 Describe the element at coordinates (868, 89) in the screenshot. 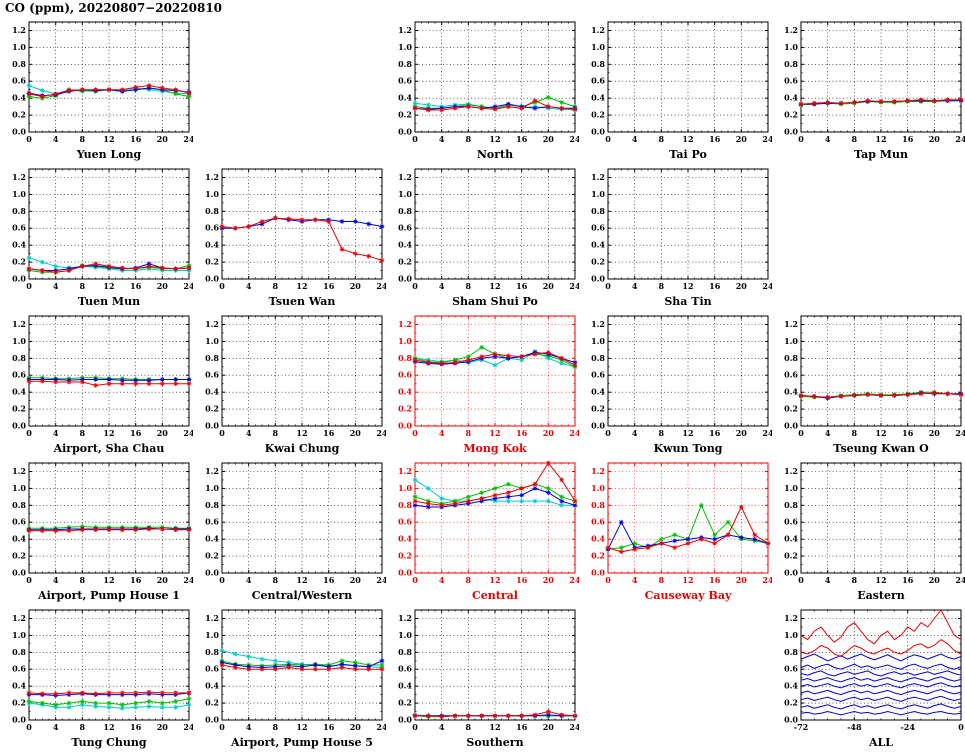

I see `chart-tap-mun: 0 4 8 12 16 20 24 0.0 0.2 0.4 0.6 0.8 1.0 1.2 Tap Mun` at that location.